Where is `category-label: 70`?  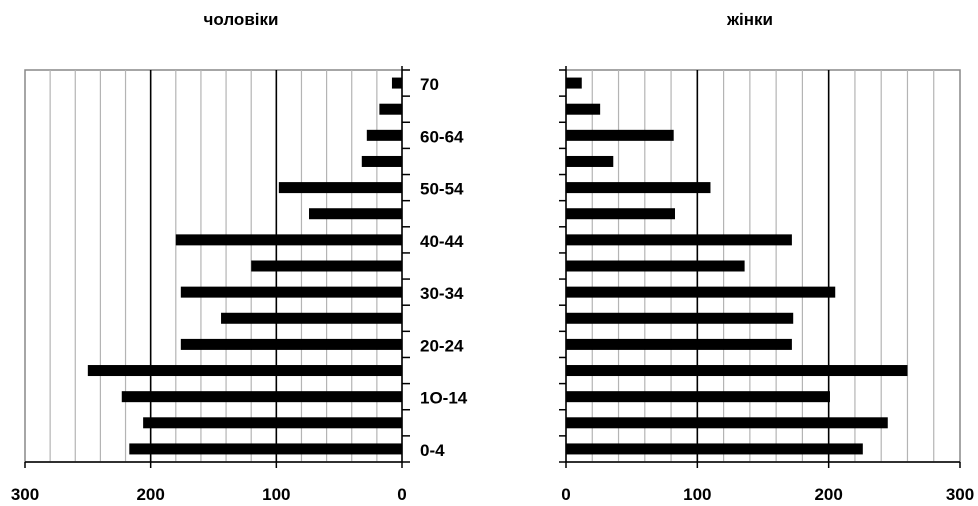
category-label: 70 is located at coordinates (429, 84).